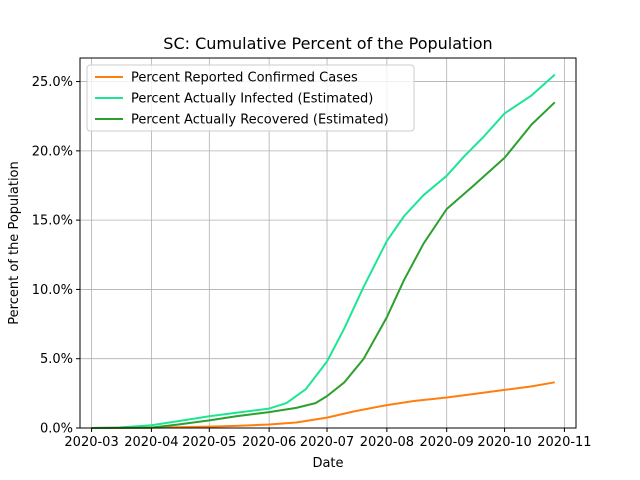  What do you see at coordinates (327, 43) in the screenshot?
I see `chart-title: SC: Cumulative Percent of the Population` at bounding box center [327, 43].